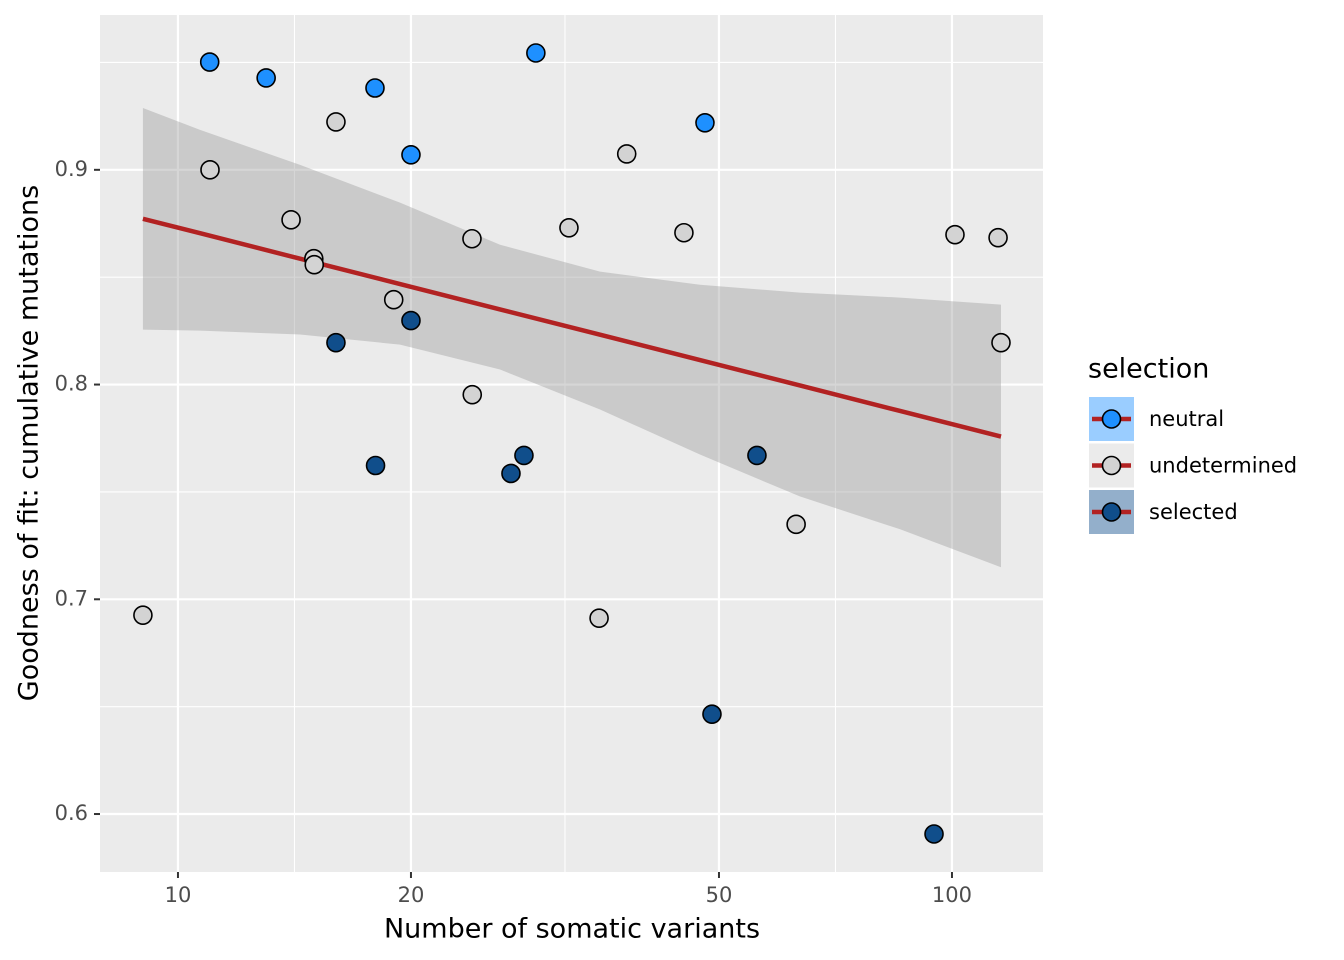 Image resolution: width=1344 pixels, height=960 pixels. I want to click on legend-title: selection, so click(1148, 369).